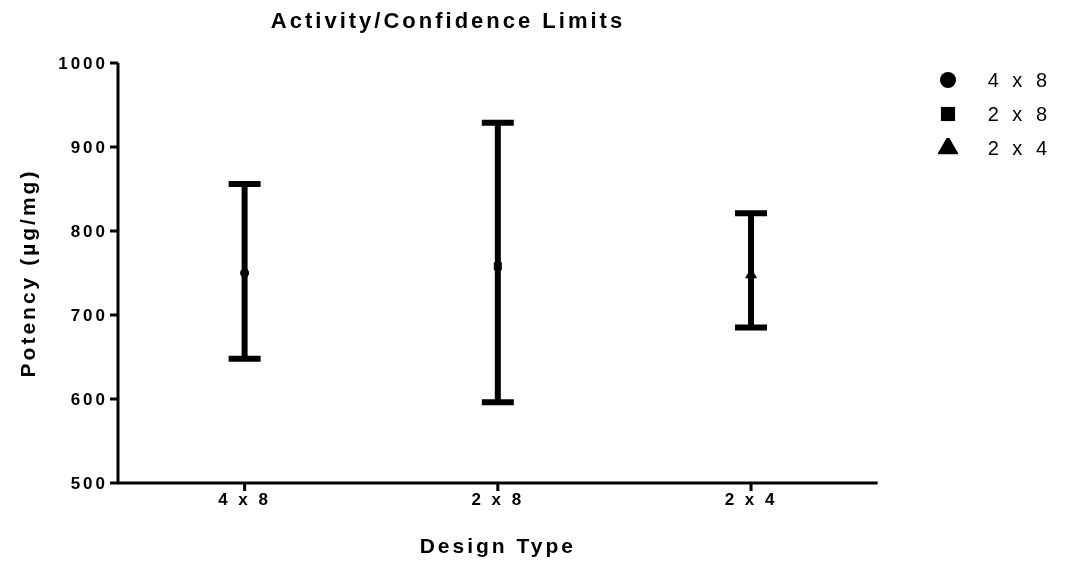  What do you see at coordinates (498, 500) in the screenshot?
I see `x-tick-label: 2 x 8` at bounding box center [498, 500].